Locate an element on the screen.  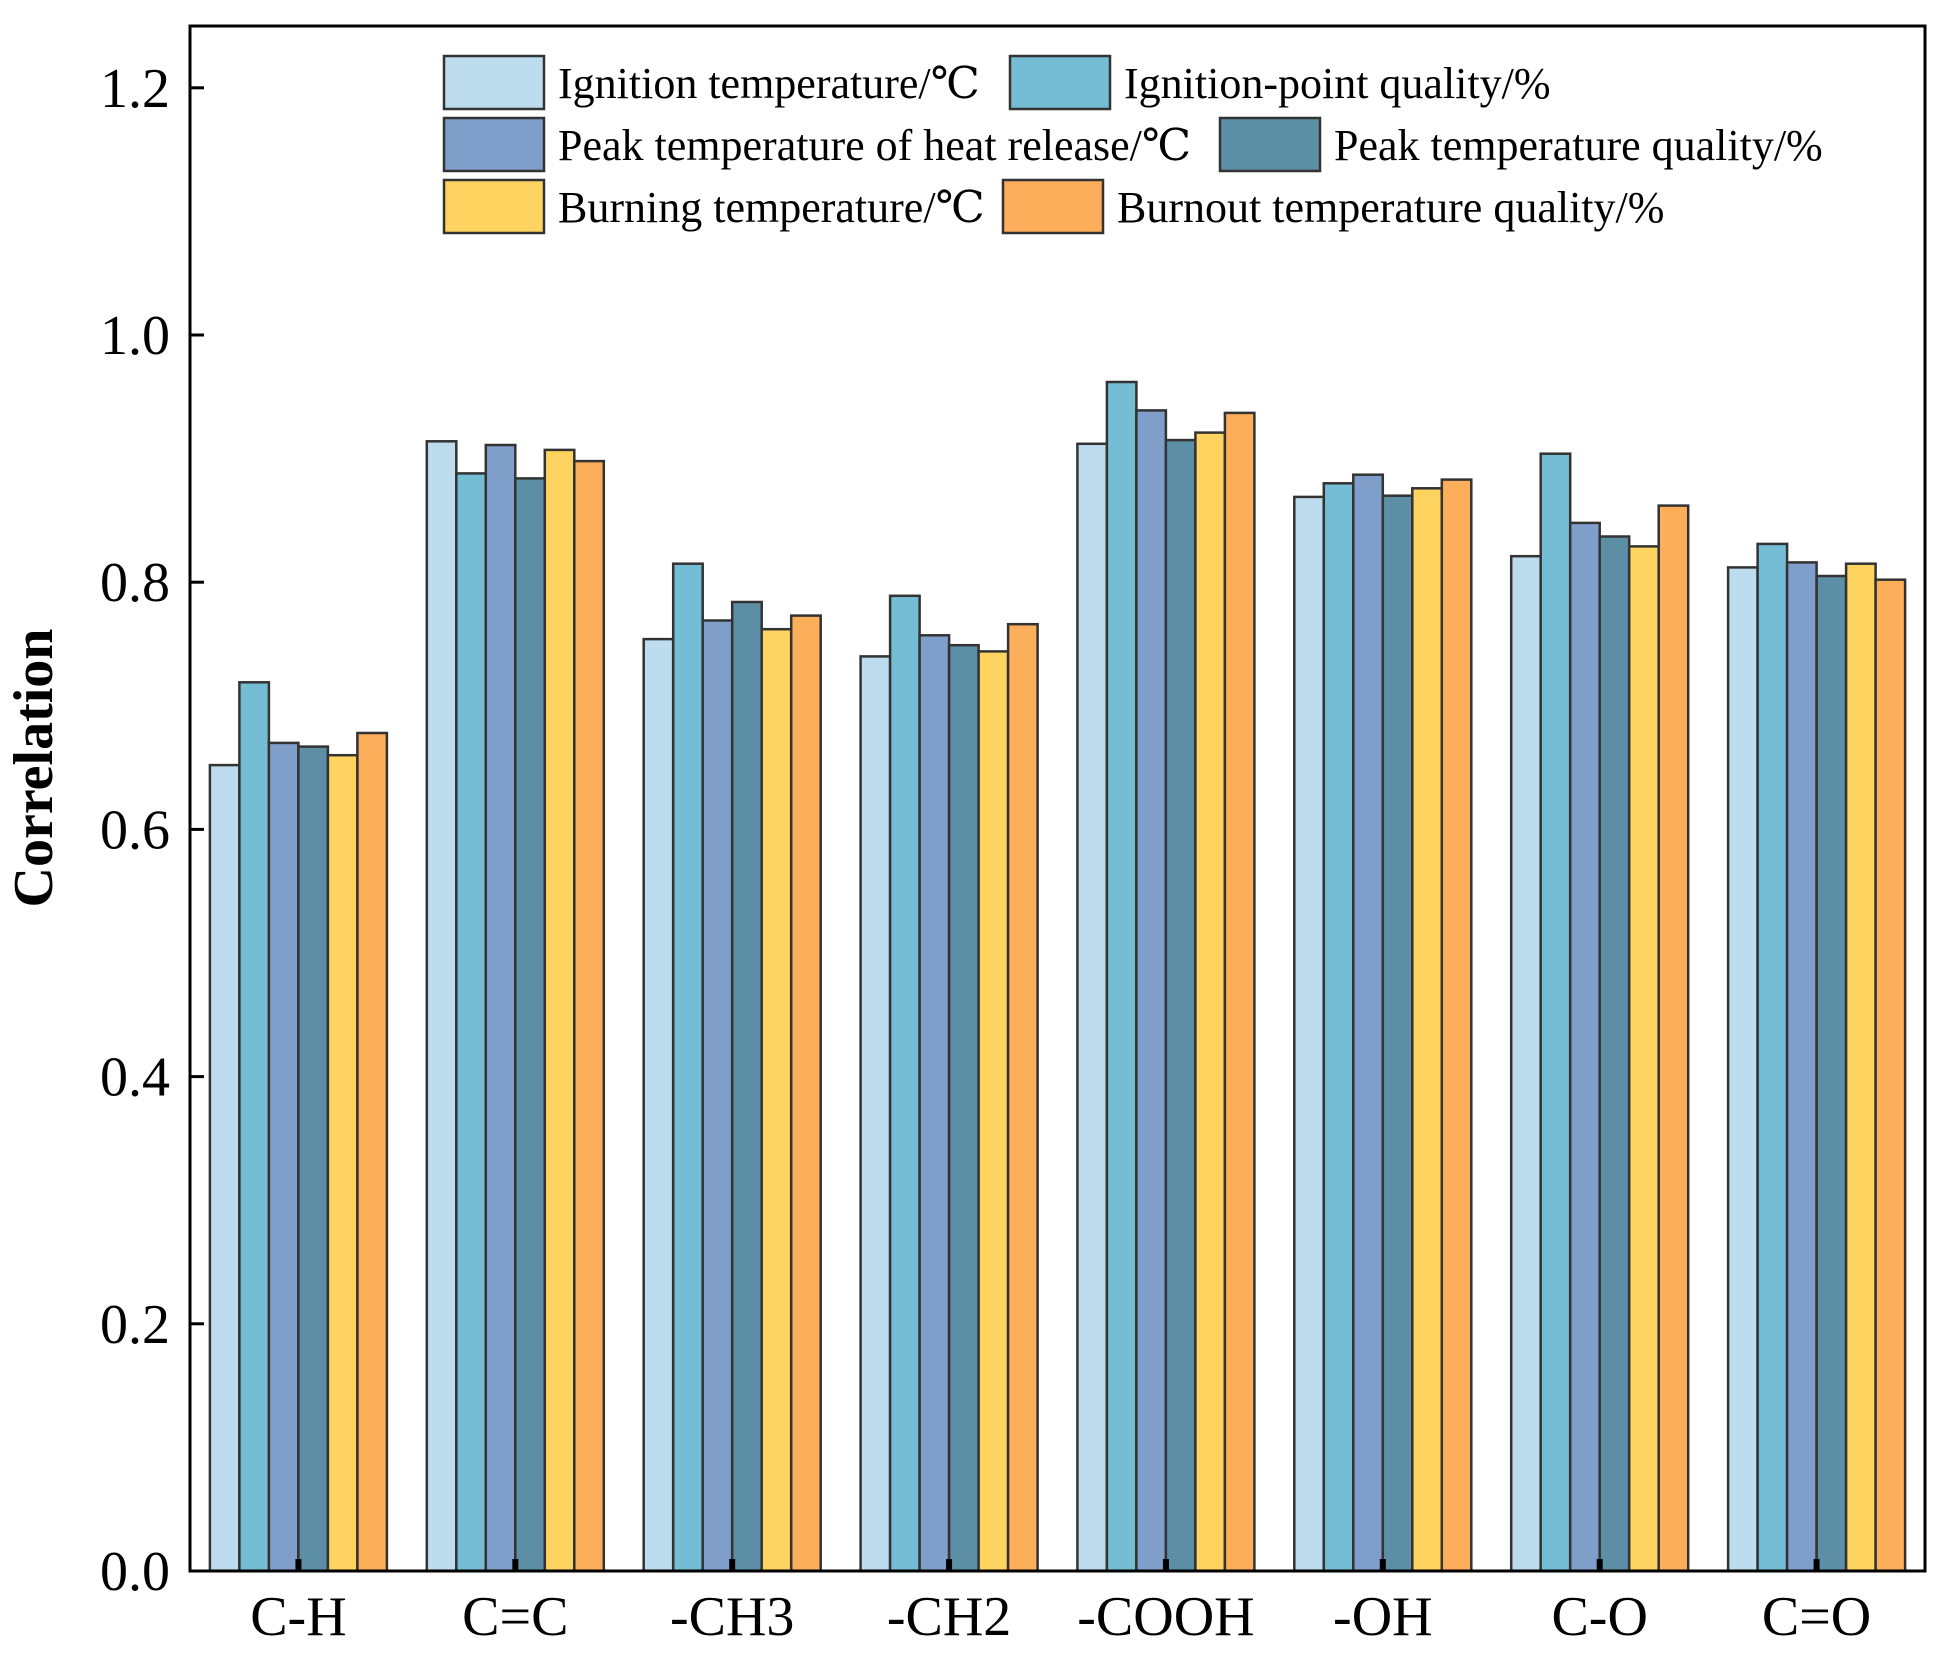
bar--CH3-series-4 is located at coordinates (746, 1086).